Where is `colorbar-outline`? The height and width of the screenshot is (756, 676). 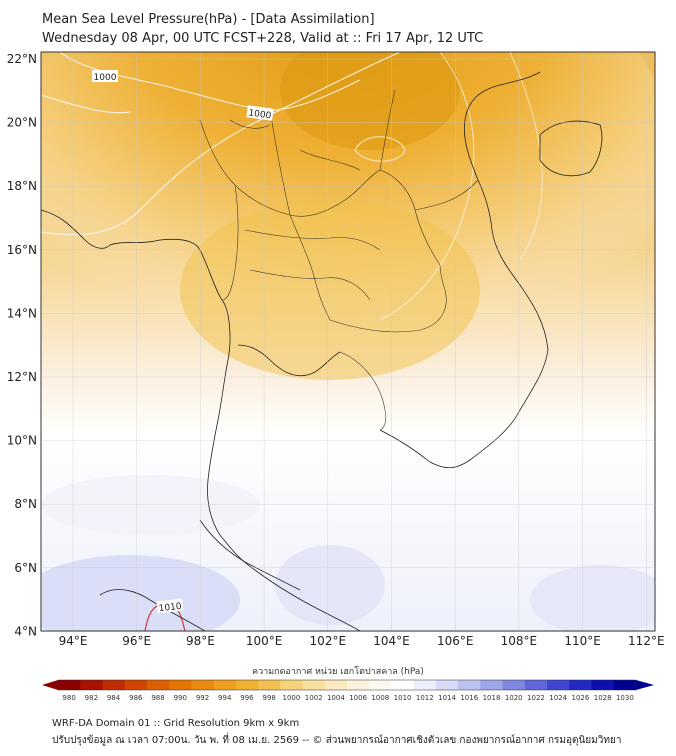
colorbar-outline is located at coordinates (347, 685).